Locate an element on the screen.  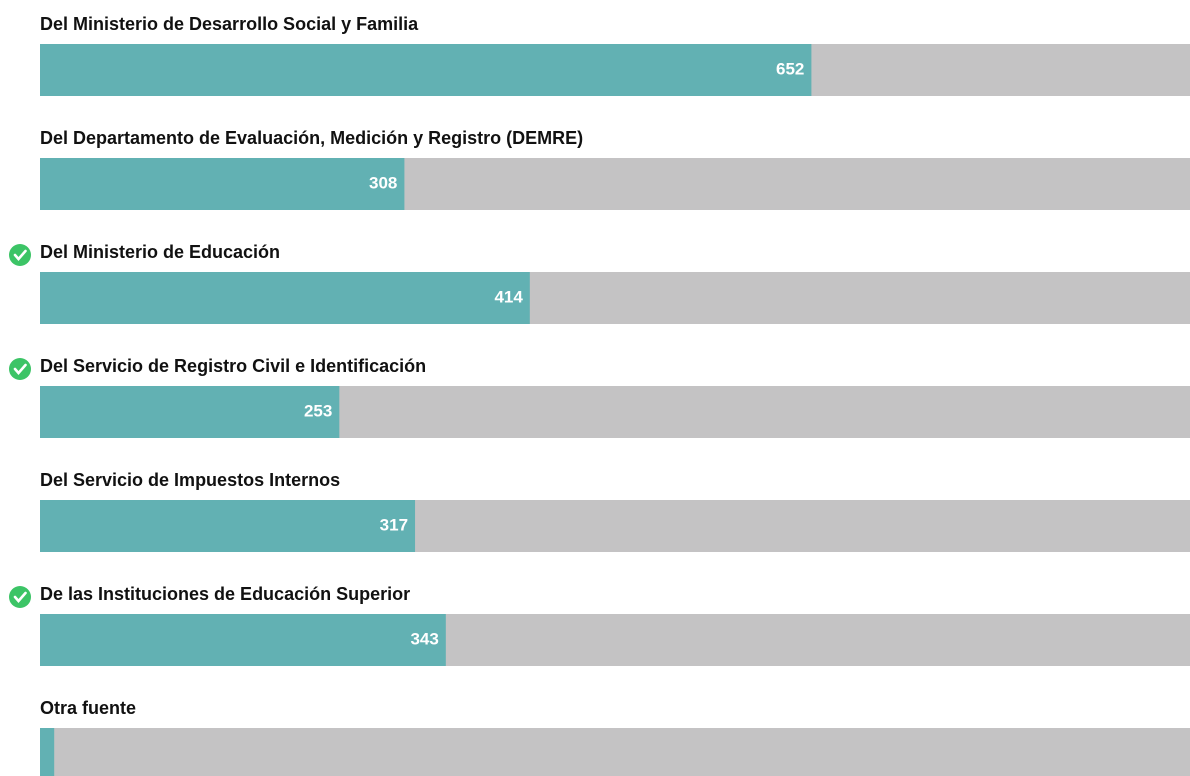
value-label: 652 is located at coordinates (790, 68).